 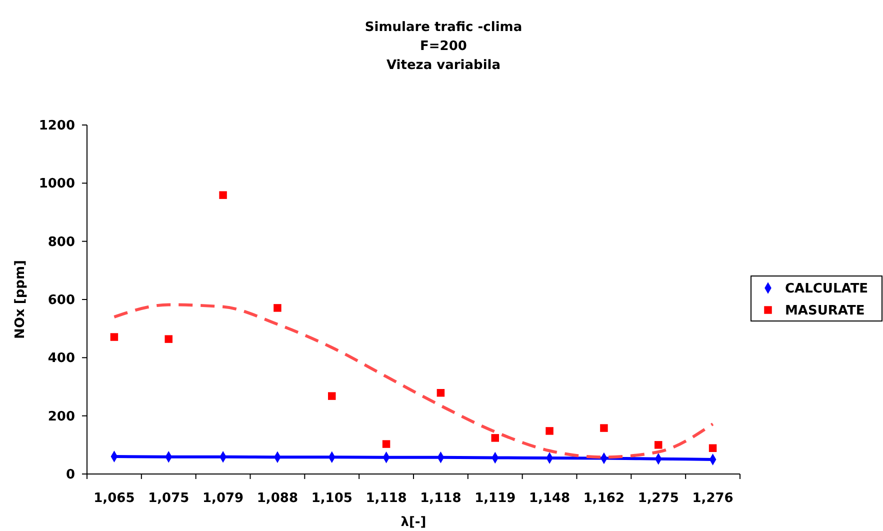 What do you see at coordinates (604, 498) in the screenshot?
I see `x-tick-label: 1,162` at bounding box center [604, 498].